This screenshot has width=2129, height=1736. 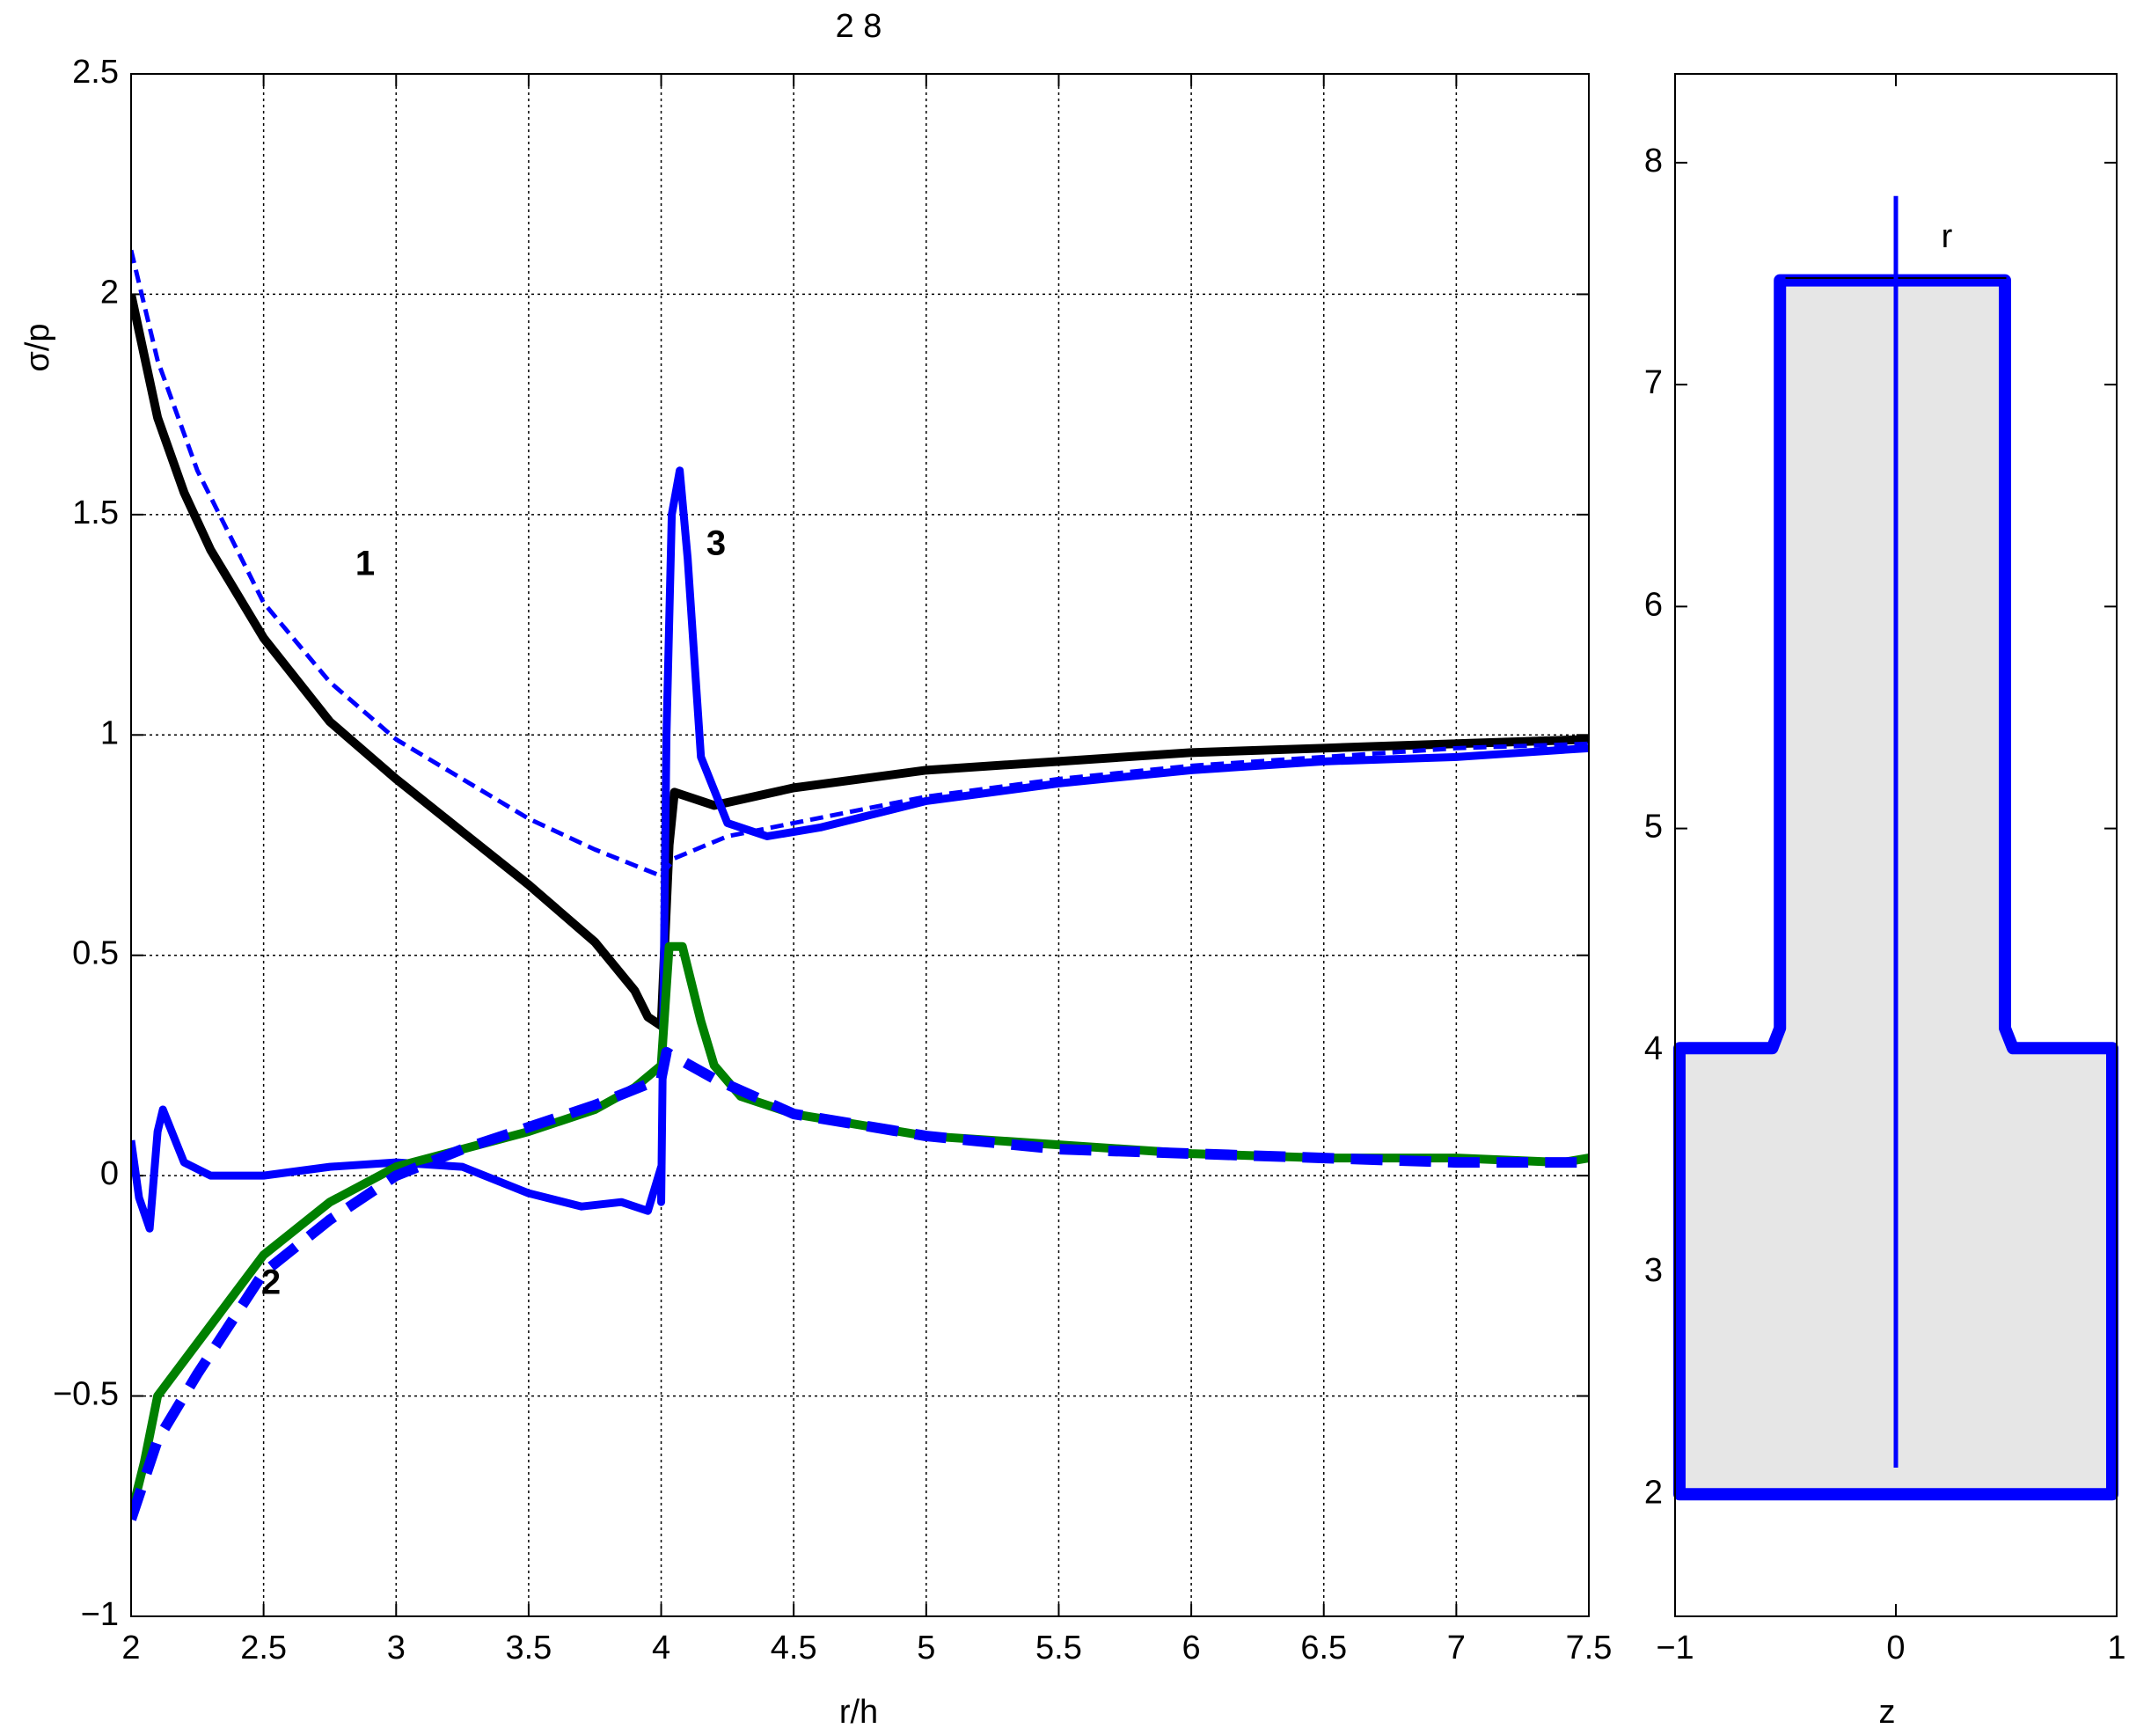 What do you see at coordinates (95, 953) in the screenshot?
I see `y-tick-label: 0.5` at bounding box center [95, 953].